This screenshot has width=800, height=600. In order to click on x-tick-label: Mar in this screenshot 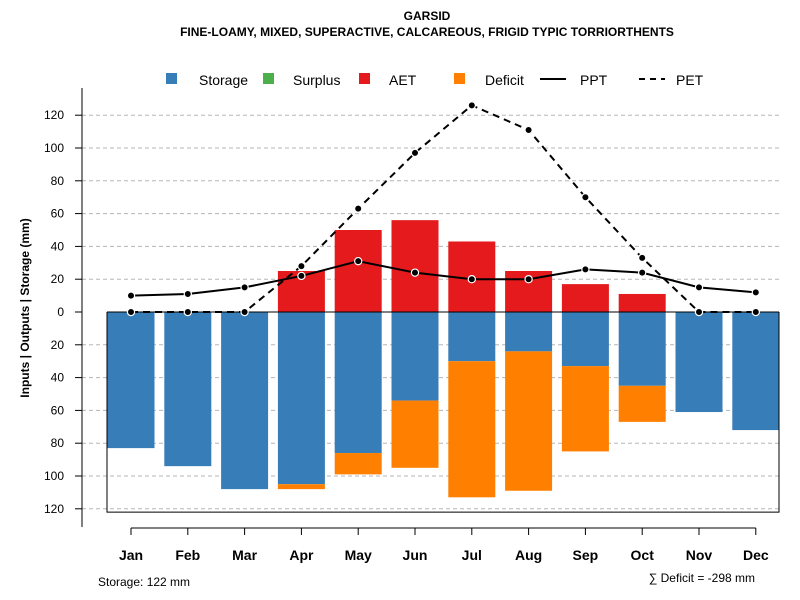, I will do `click(244, 555)`.